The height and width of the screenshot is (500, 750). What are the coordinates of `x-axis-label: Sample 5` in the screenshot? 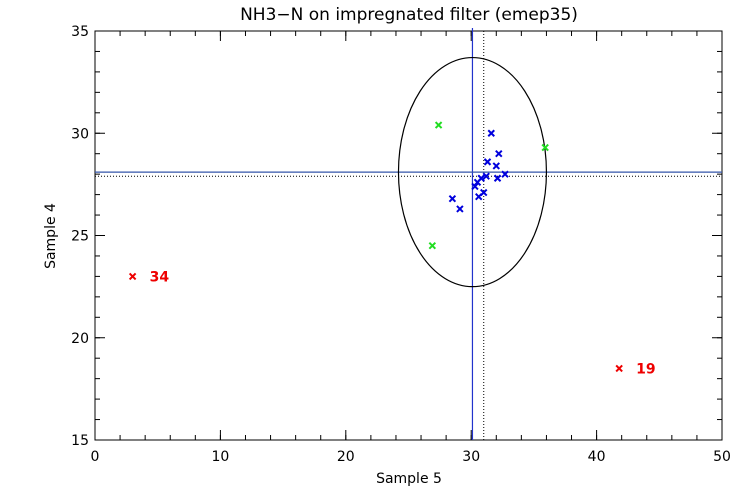 It's located at (409, 479).